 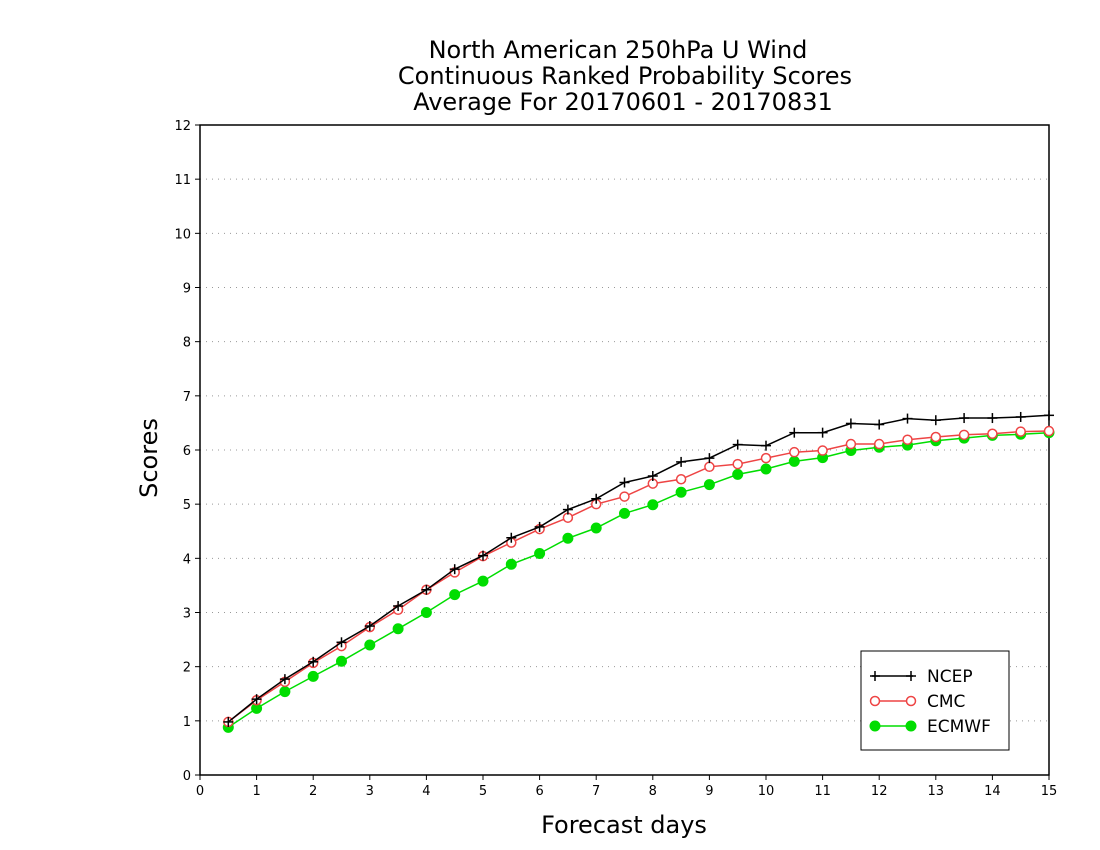 I want to click on y-tick-label: 6, so click(x=187, y=451).